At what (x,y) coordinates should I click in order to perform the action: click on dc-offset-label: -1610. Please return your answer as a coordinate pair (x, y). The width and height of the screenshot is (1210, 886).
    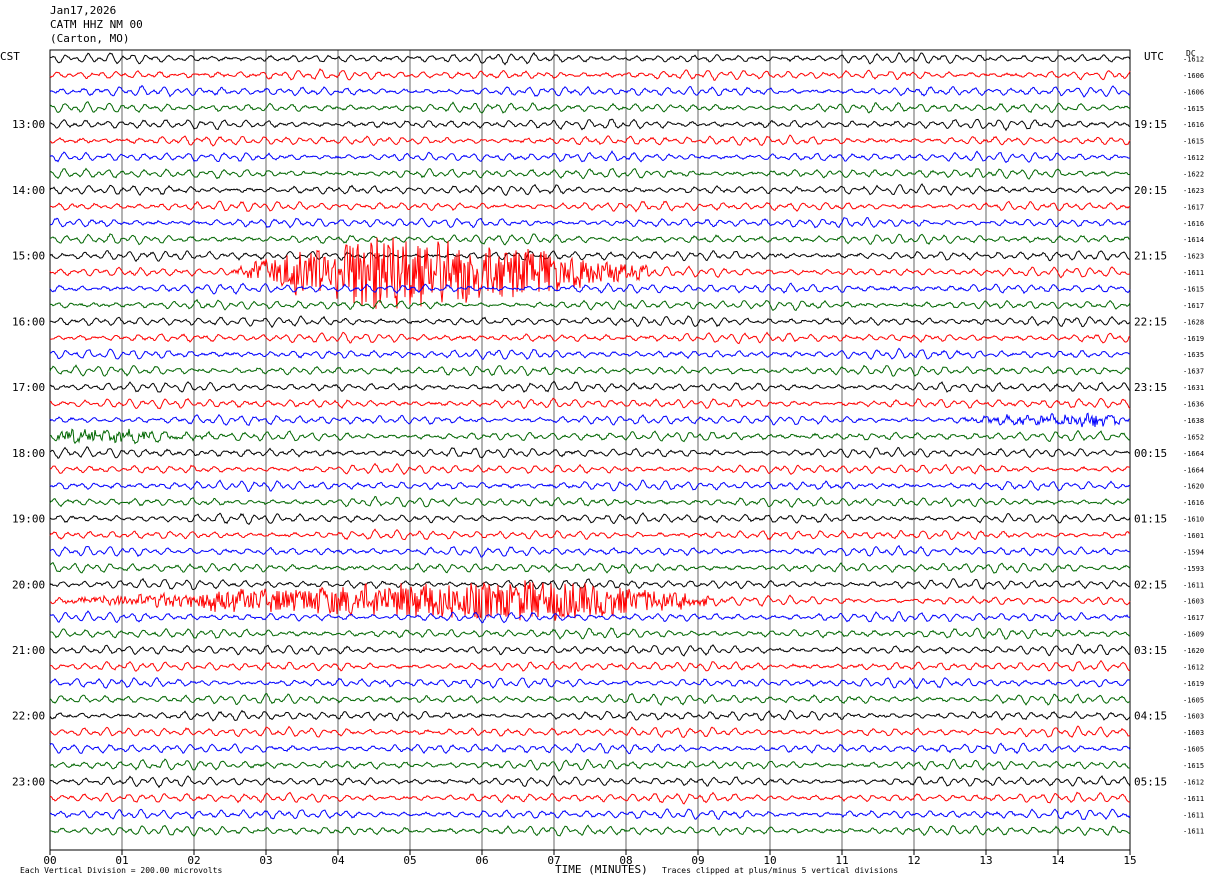
    Looking at the image, I should click on (1193, 520).